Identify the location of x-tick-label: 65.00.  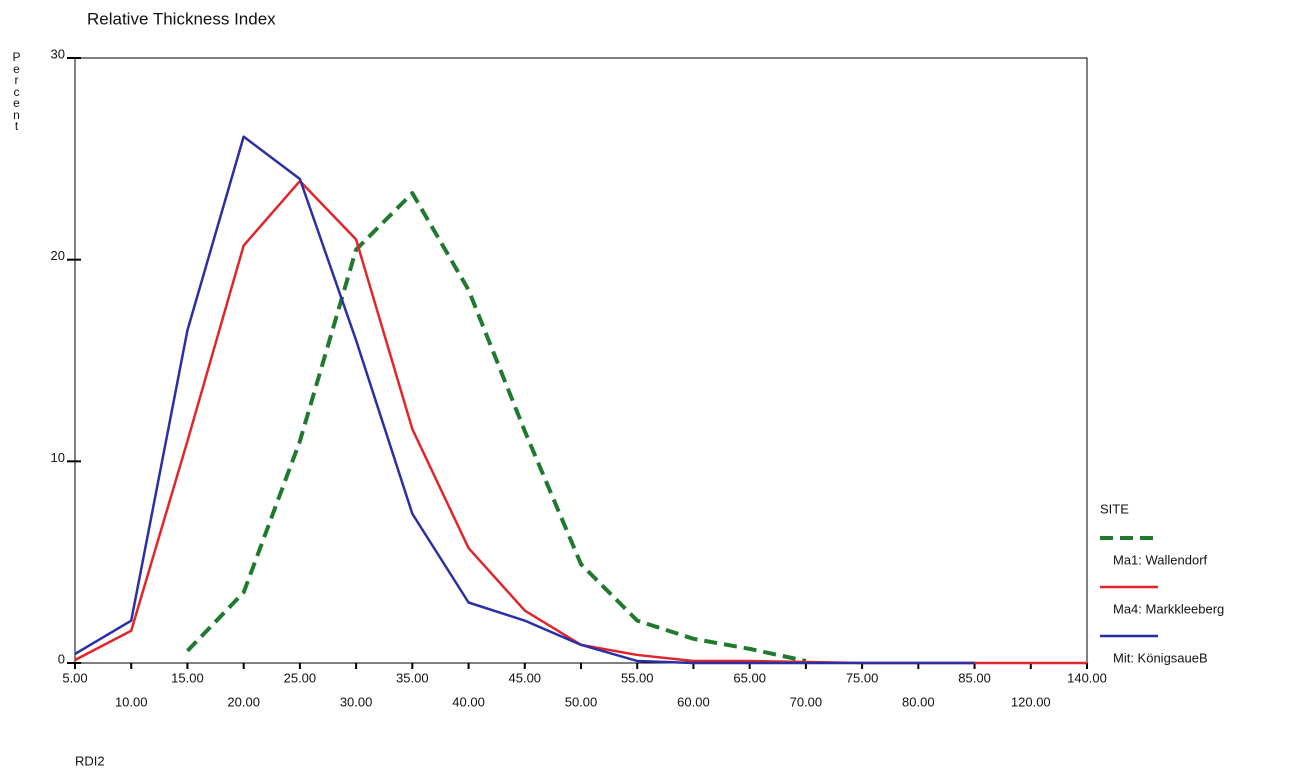
(749, 677).